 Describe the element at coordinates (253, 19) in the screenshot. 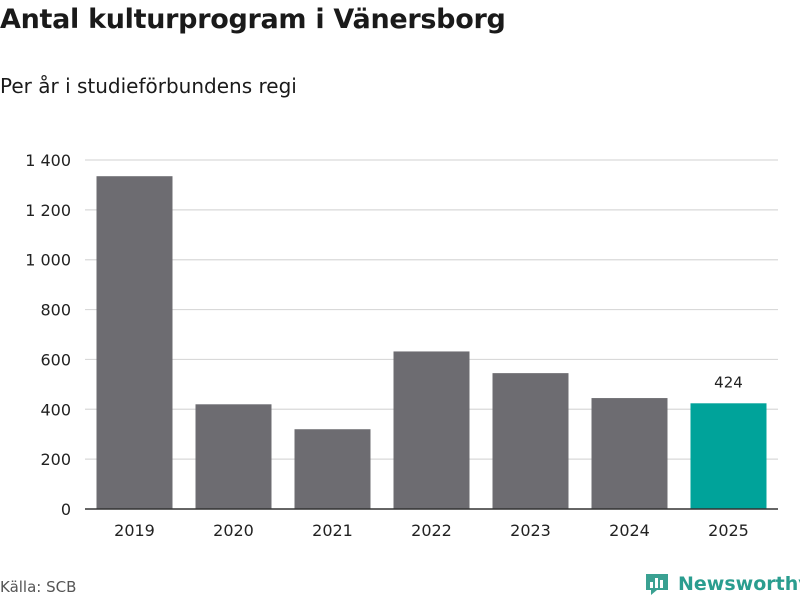

I see `chart-title: Antal kulturprogram i Vänersborg` at that location.